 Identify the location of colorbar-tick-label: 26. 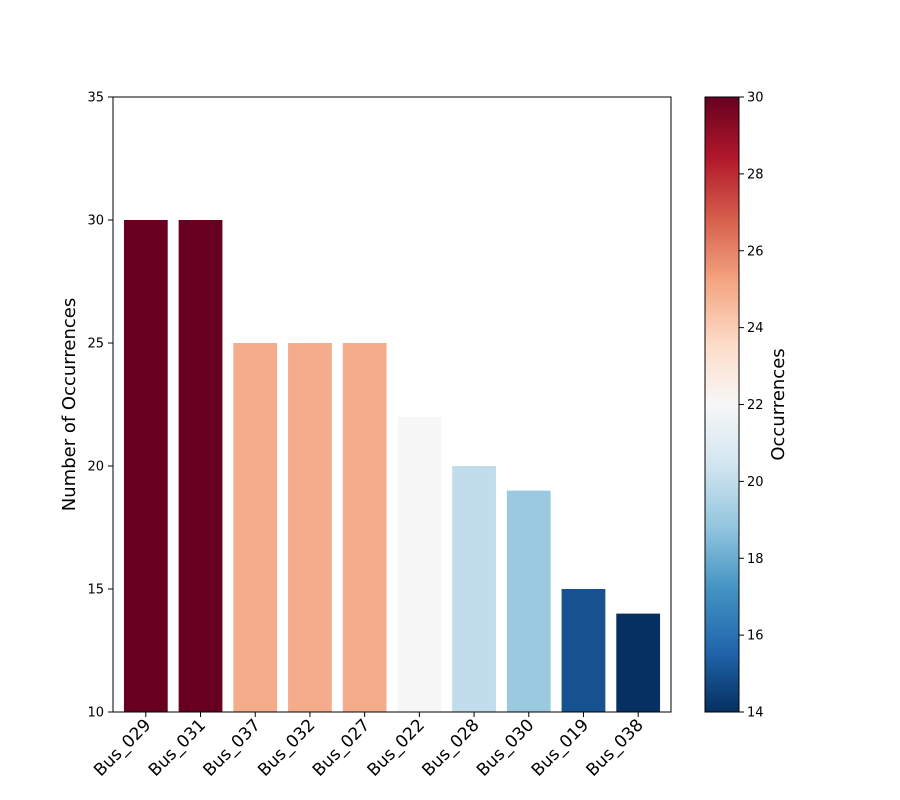
(755, 251).